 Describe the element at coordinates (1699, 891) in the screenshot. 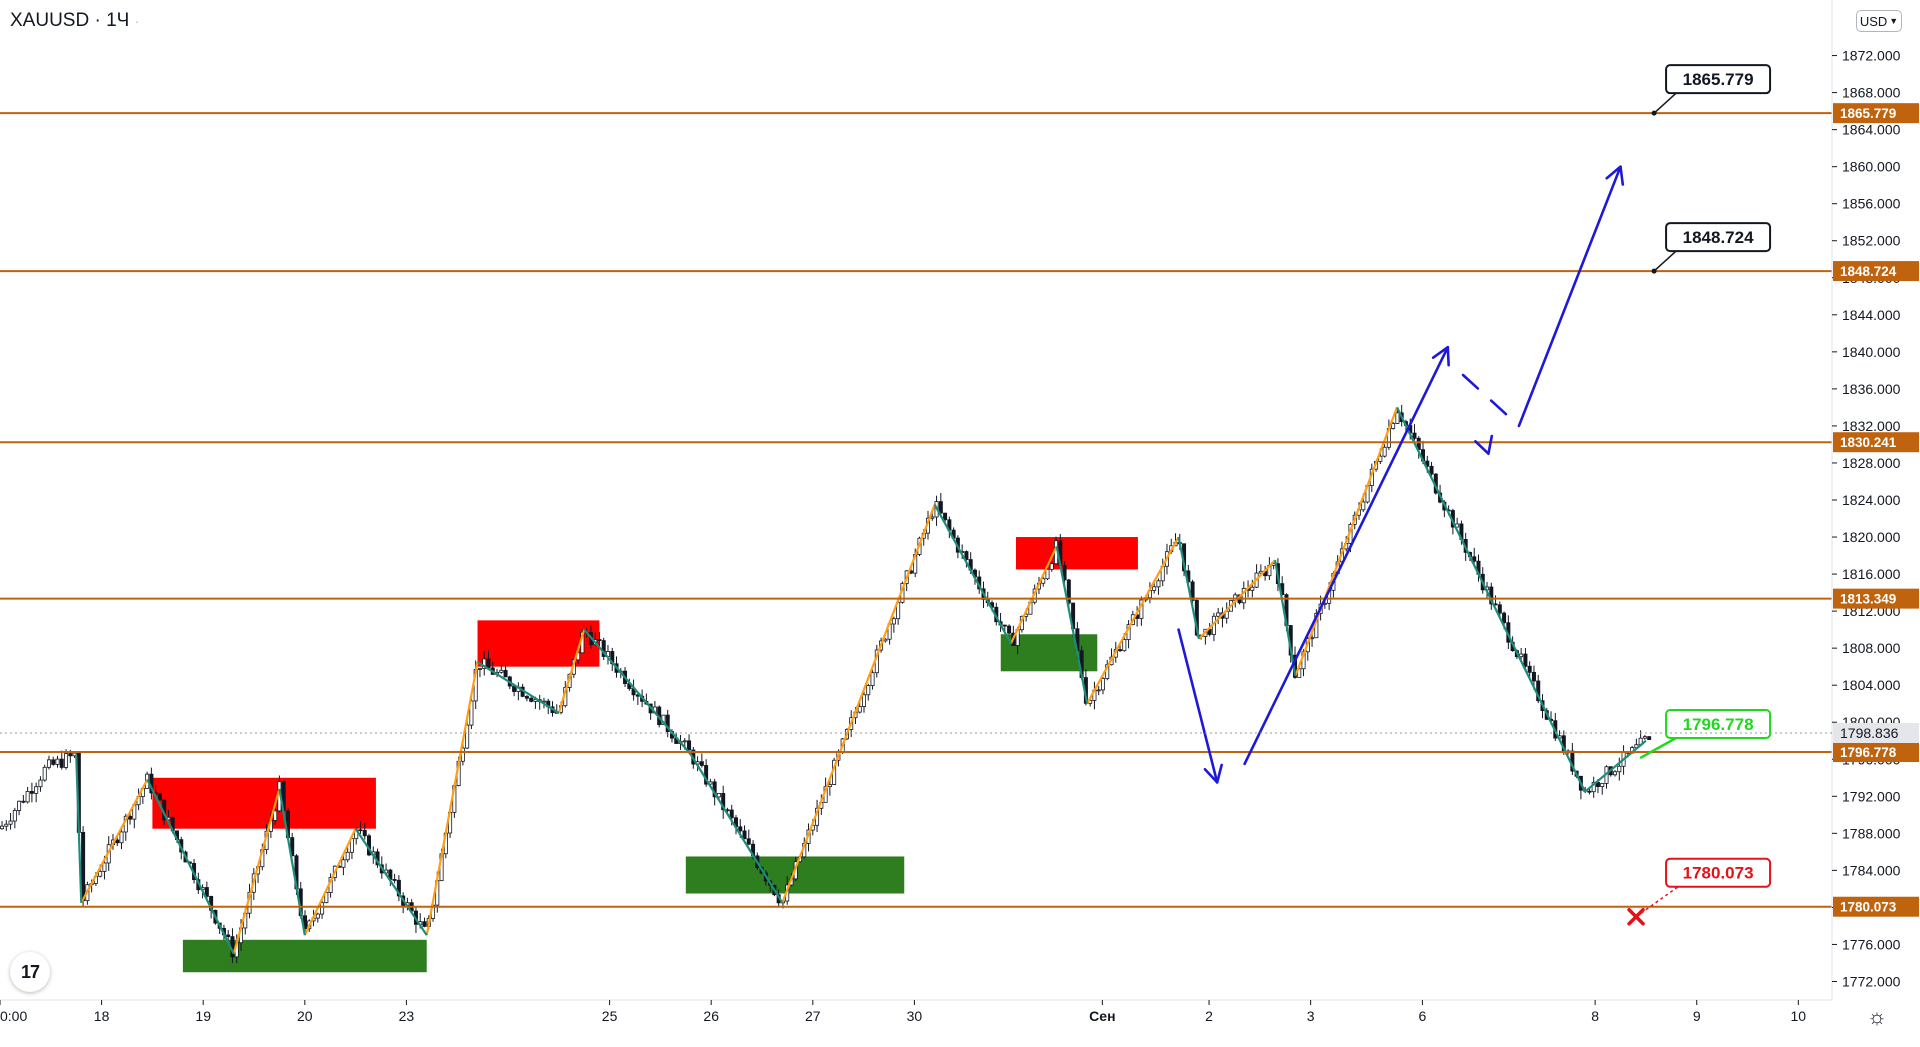

I see `callout: 1780.073` at that location.